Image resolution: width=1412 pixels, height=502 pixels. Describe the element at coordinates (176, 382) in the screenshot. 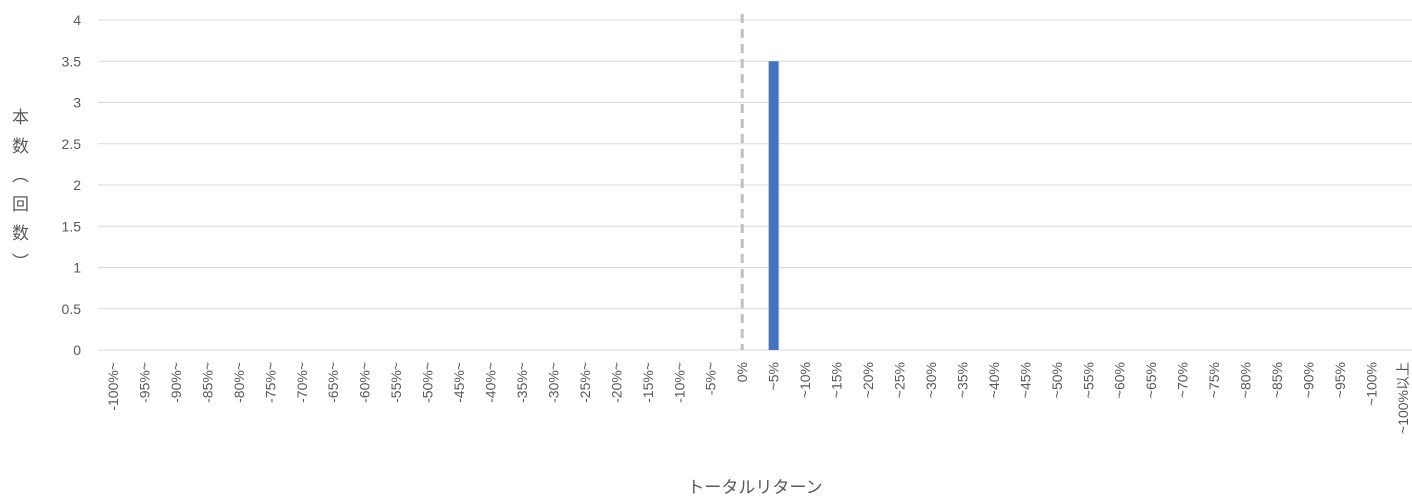

I see `x-tick-label: -90%~` at that location.